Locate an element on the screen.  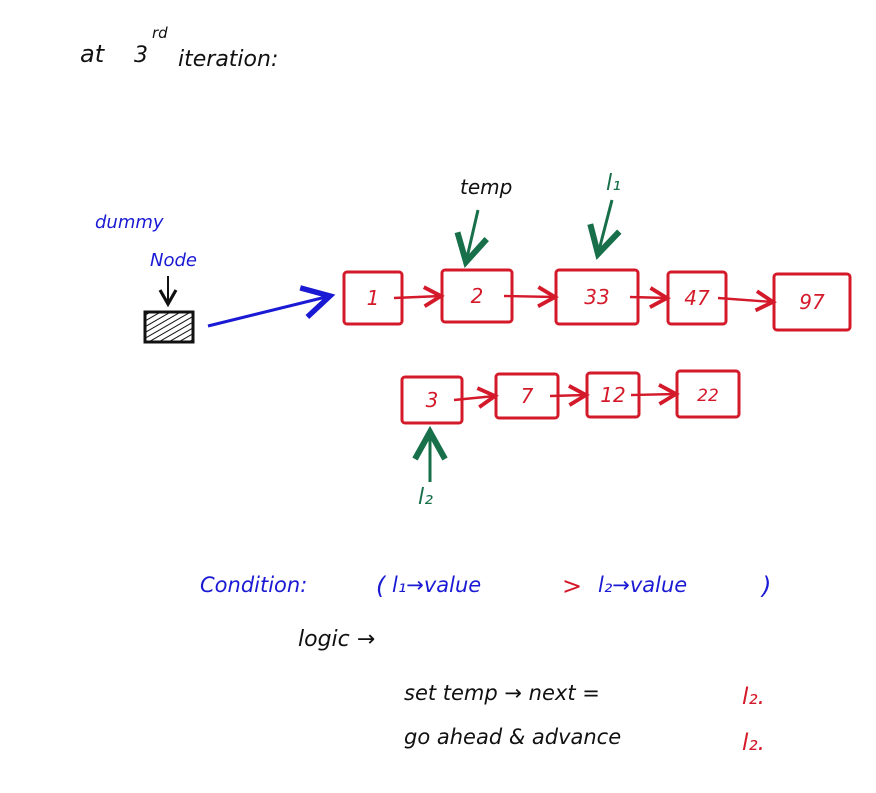
condition-left: l₁→value is located at coordinates (436, 585).